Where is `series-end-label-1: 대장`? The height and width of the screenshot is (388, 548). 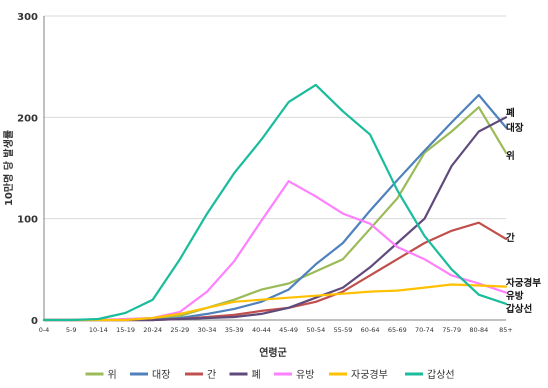
series-end-label-1: 대장 is located at coordinates (515, 128).